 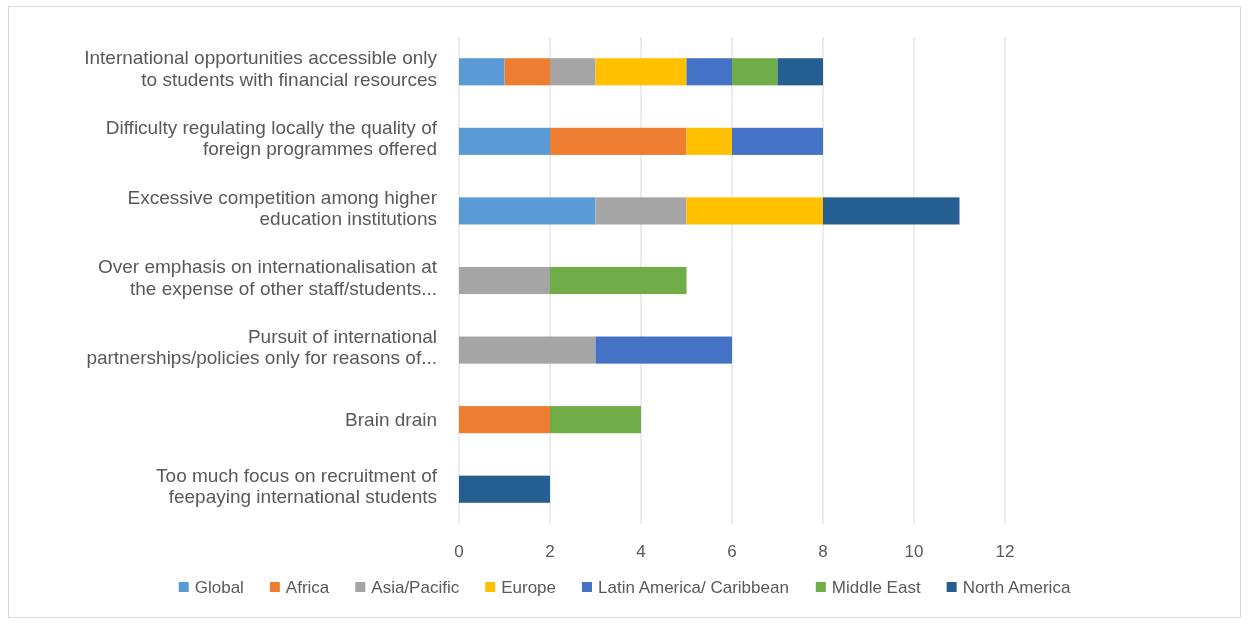 What do you see at coordinates (823, 551) in the screenshot?
I see `x-tick-label: 8` at bounding box center [823, 551].